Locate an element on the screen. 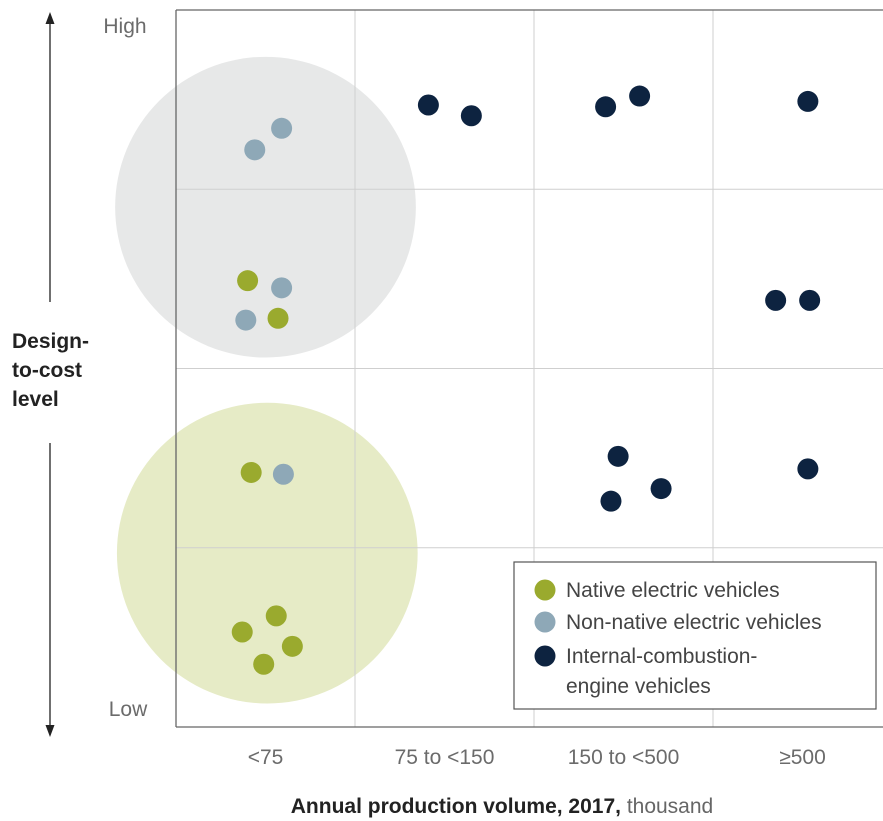 The width and height of the screenshot is (883, 821). legend-box is located at coordinates (695, 635).